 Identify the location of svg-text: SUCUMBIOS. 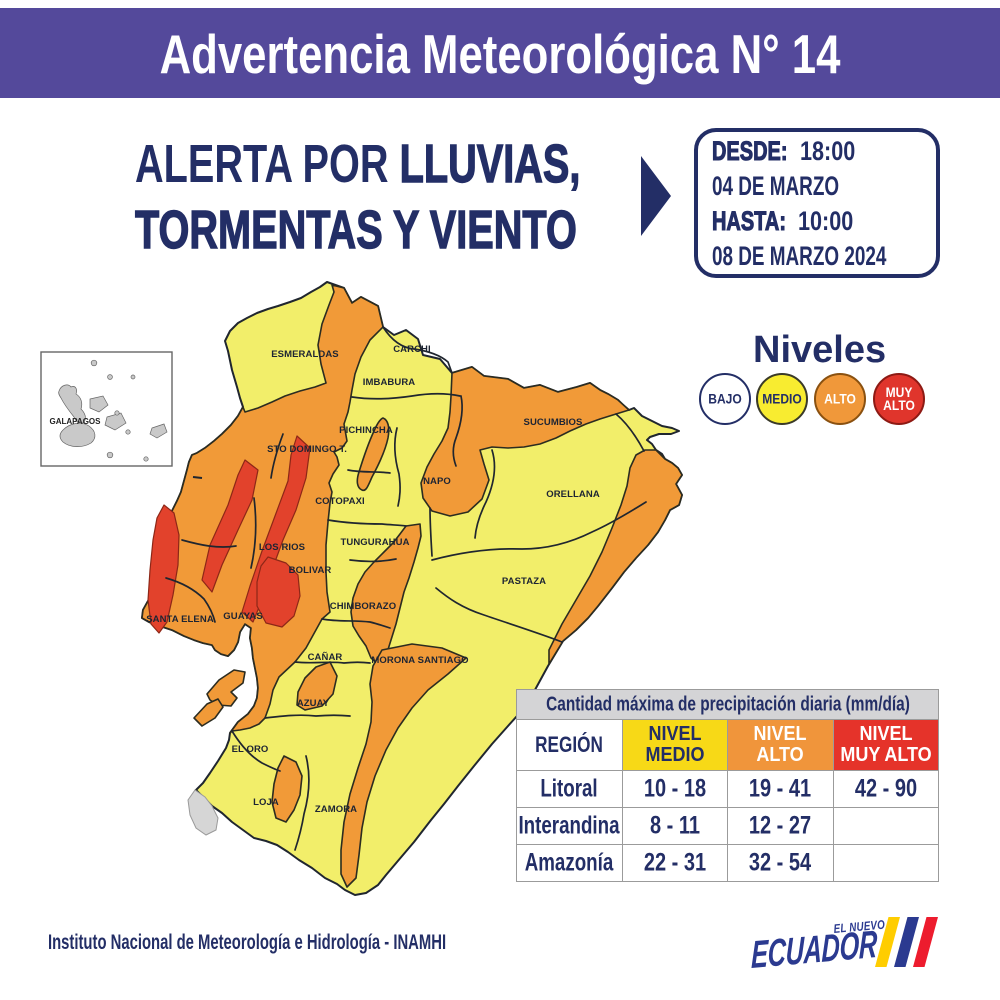
(553, 422).